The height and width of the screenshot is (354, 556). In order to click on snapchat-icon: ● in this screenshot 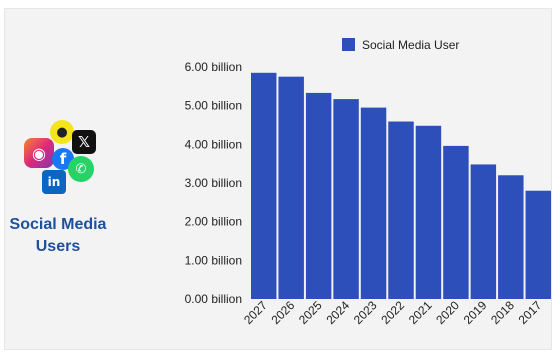, I will do `click(62, 132)`.